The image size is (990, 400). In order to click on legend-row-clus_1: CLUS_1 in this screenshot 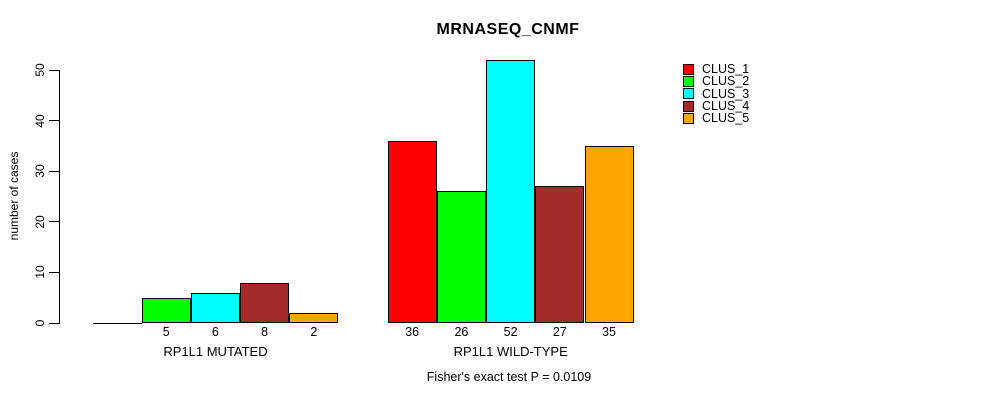, I will do `click(716, 69)`.